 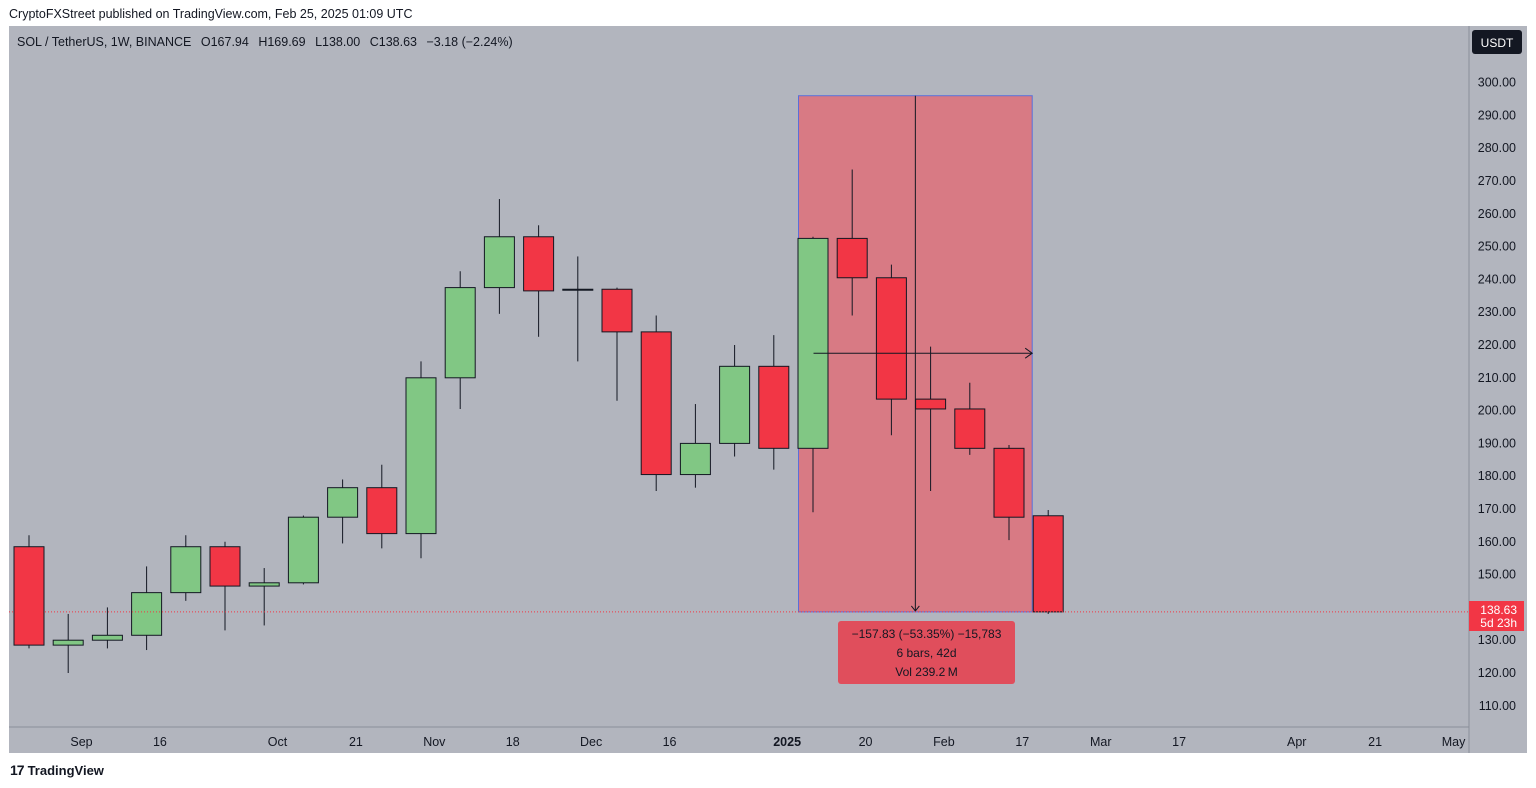 What do you see at coordinates (281, 42) in the screenshot?
I see `legend-high: H169.69` at bounding box center [281, 42].